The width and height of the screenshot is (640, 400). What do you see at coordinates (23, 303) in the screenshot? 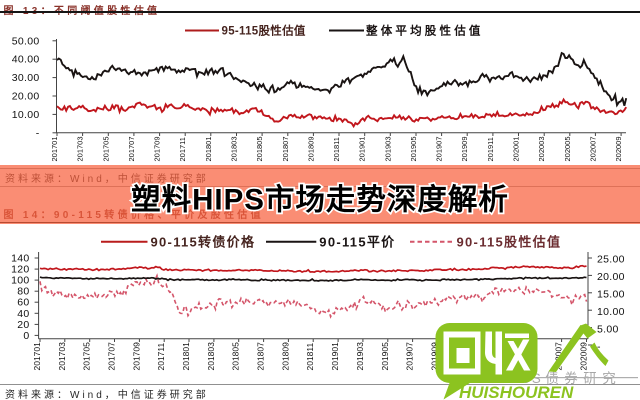
I see `svg-text: 60` at bounding box center [23, 303].